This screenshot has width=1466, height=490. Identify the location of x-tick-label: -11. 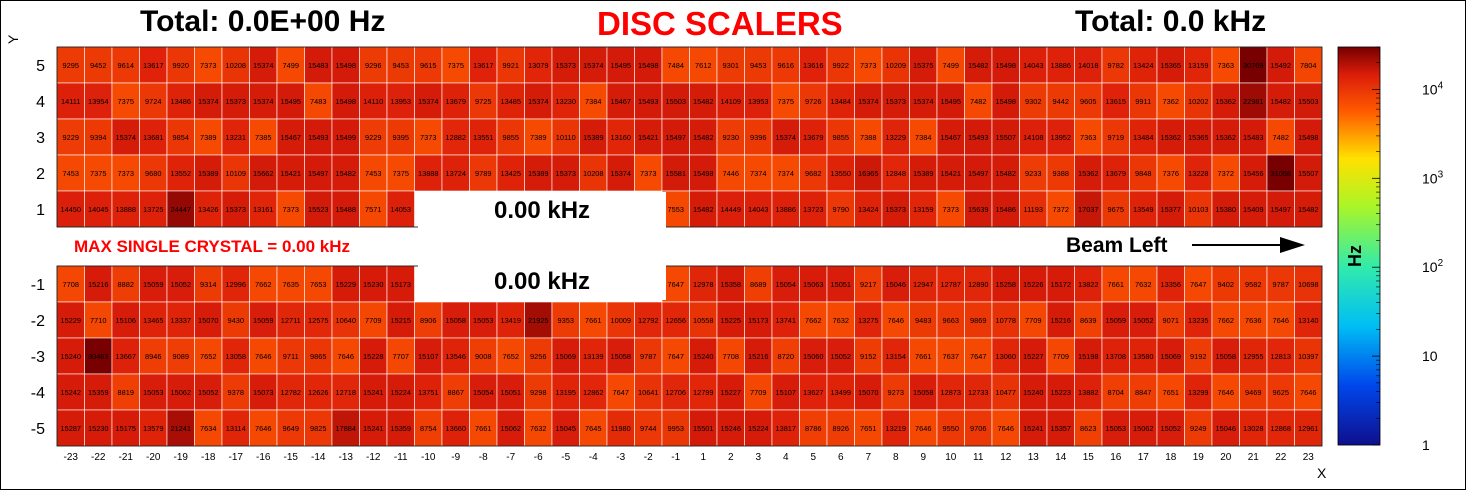
(401, 457).